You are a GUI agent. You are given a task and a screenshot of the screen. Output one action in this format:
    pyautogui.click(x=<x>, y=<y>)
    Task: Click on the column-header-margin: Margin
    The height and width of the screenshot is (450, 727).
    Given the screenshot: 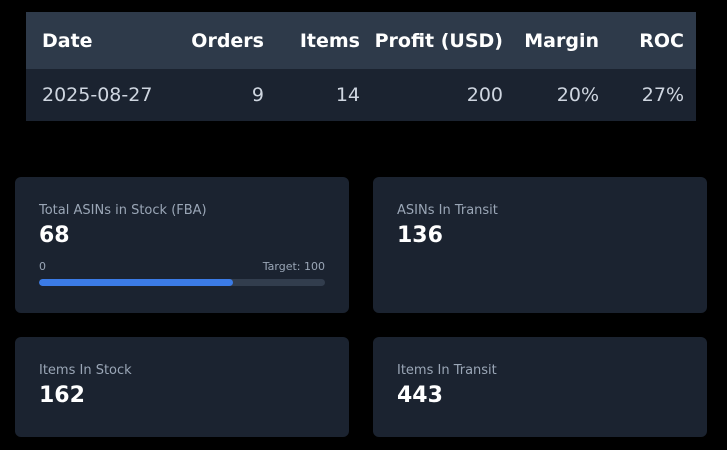 What is the action you would take?
    pyautogui.click(x=551, y=40)
    